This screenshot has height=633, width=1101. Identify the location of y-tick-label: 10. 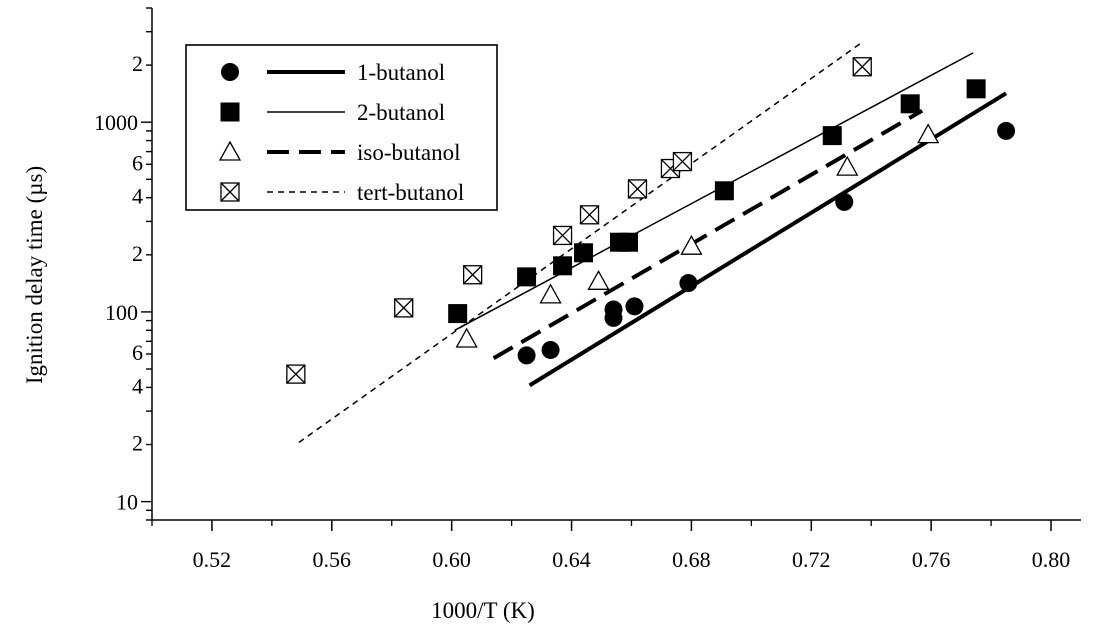
(127, 502).